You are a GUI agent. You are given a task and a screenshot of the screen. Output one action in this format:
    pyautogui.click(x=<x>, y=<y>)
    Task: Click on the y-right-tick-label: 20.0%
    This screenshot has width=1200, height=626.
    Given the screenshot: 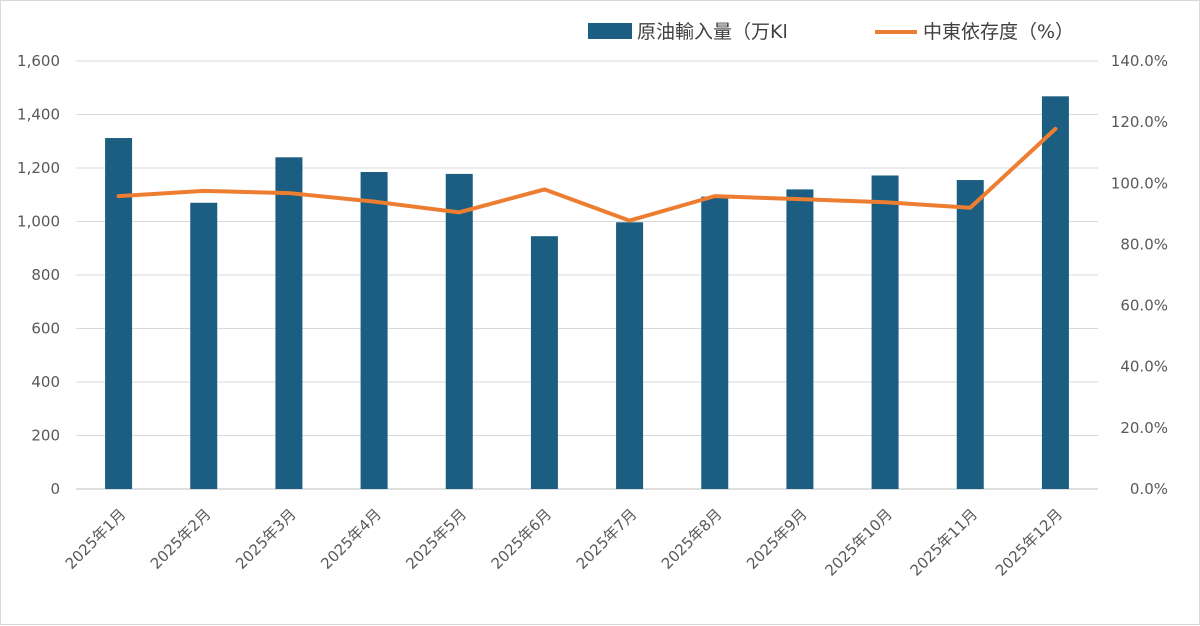 What is the action you would take?
    pyautogui.click(x=1144, y=428)
    